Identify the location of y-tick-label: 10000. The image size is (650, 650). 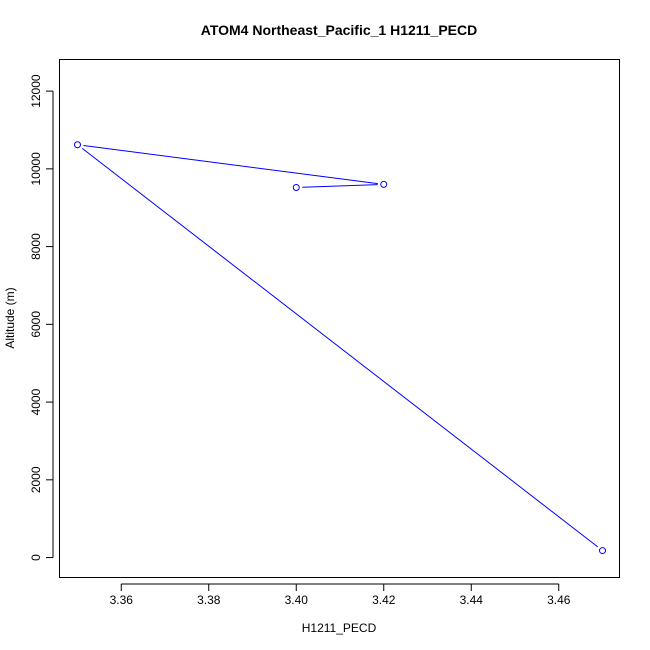
(36, 169).